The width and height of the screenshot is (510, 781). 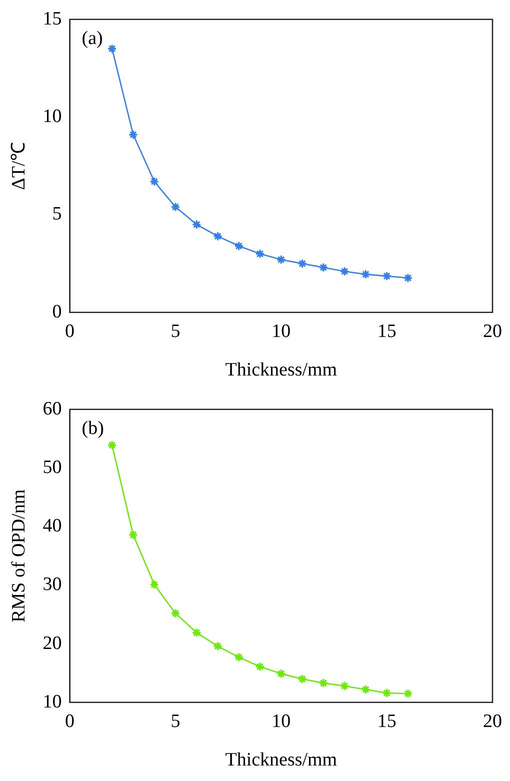 What do you see at coordinates (52, 467) in the screenshot?
I see `y-tick-label: 50` at bounding box center [52, 467].